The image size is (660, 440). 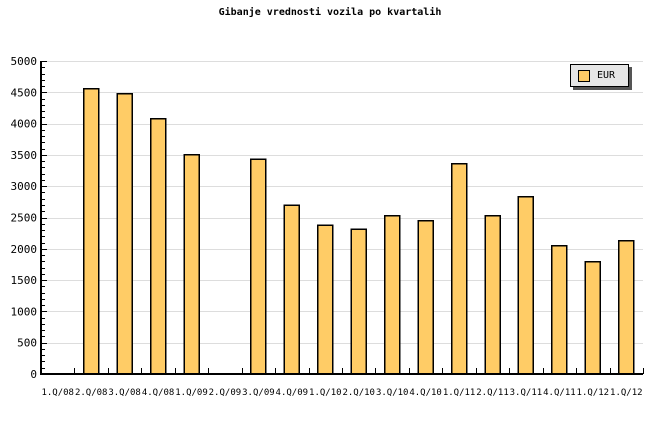 I want to click on eur-series-swatch-icon, so click(x=584, y=75).